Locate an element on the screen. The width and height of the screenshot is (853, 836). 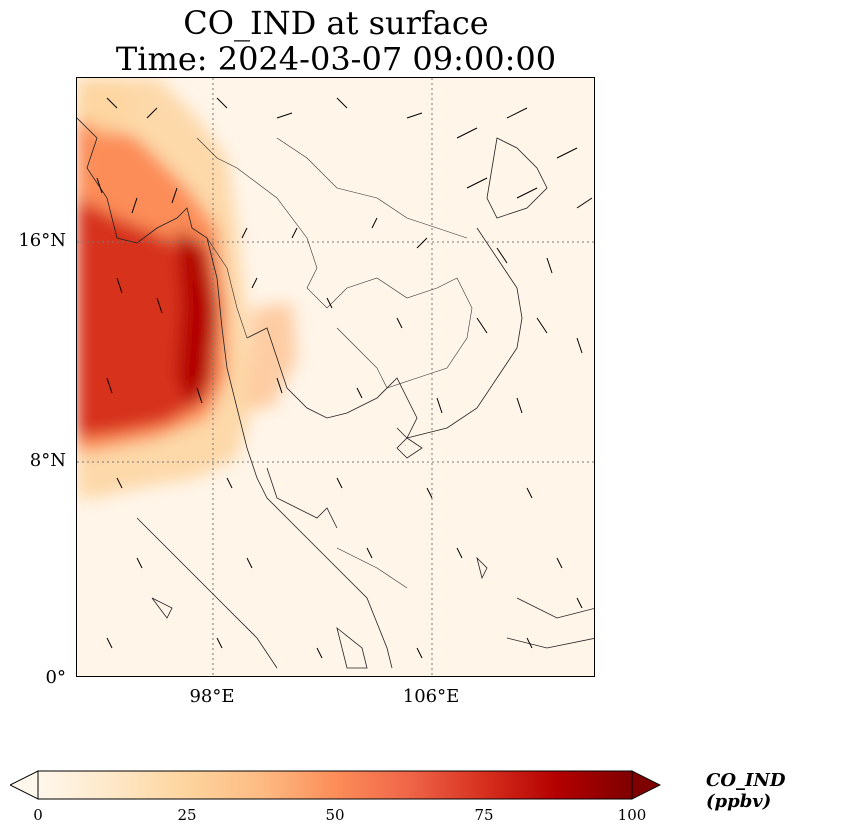
map-subtitle-time: Time: 2024-03-07 09:00:00 is located at coordinates (336, 59).